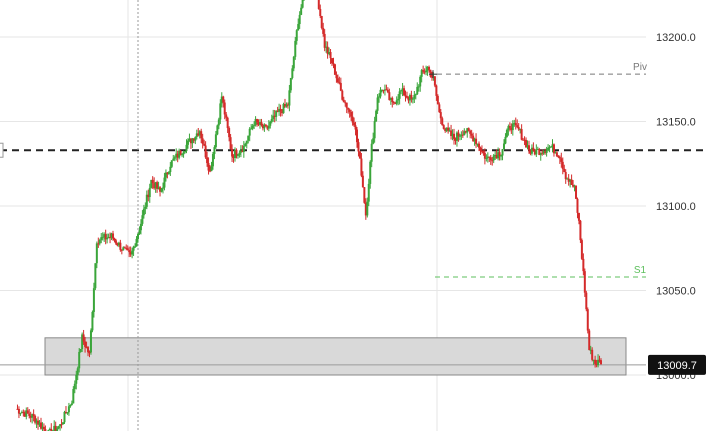 Image resolution: width=708 pixels, height=431 pixels. I want to click on support-zone, so click(335, 356).